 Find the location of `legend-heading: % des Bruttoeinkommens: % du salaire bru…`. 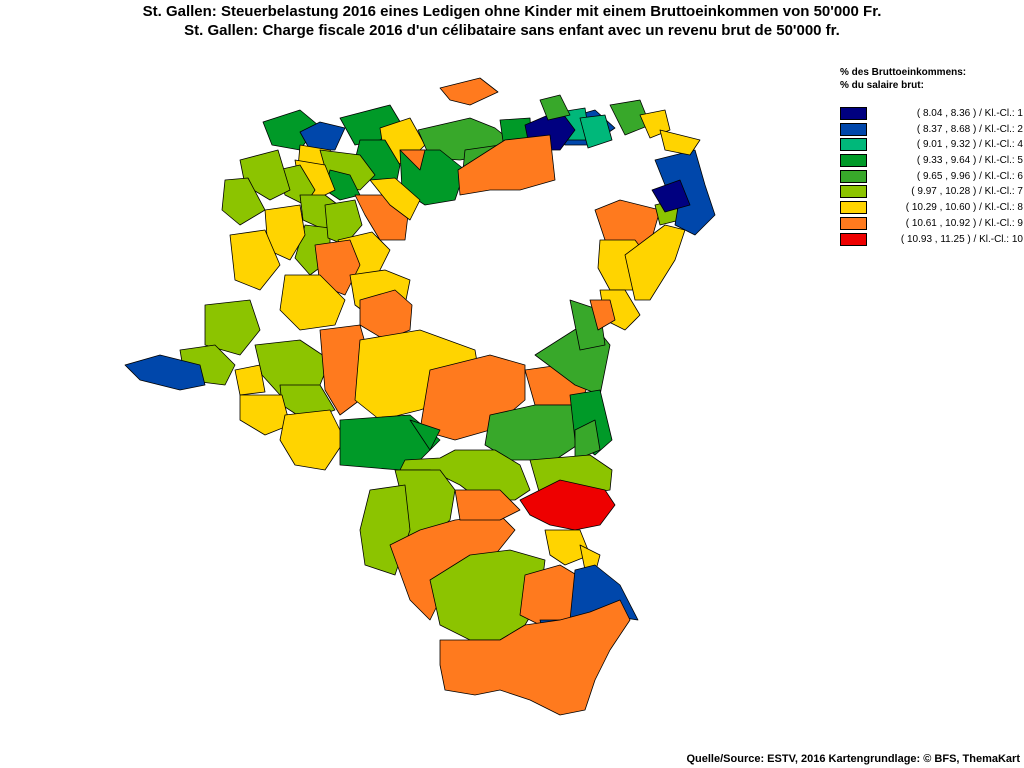

legend-heading: % des Bruttoeinkommens: % du salaire bru… is located at coordinates (903, 79).